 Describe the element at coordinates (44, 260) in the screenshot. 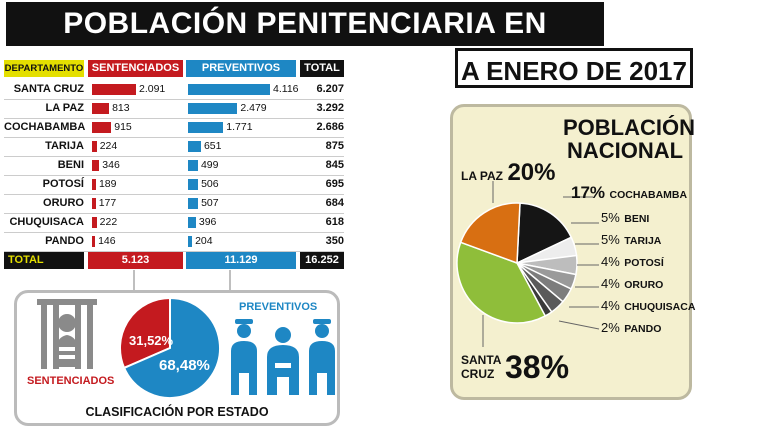

I see `total-row-label: TOTAL` at that location.